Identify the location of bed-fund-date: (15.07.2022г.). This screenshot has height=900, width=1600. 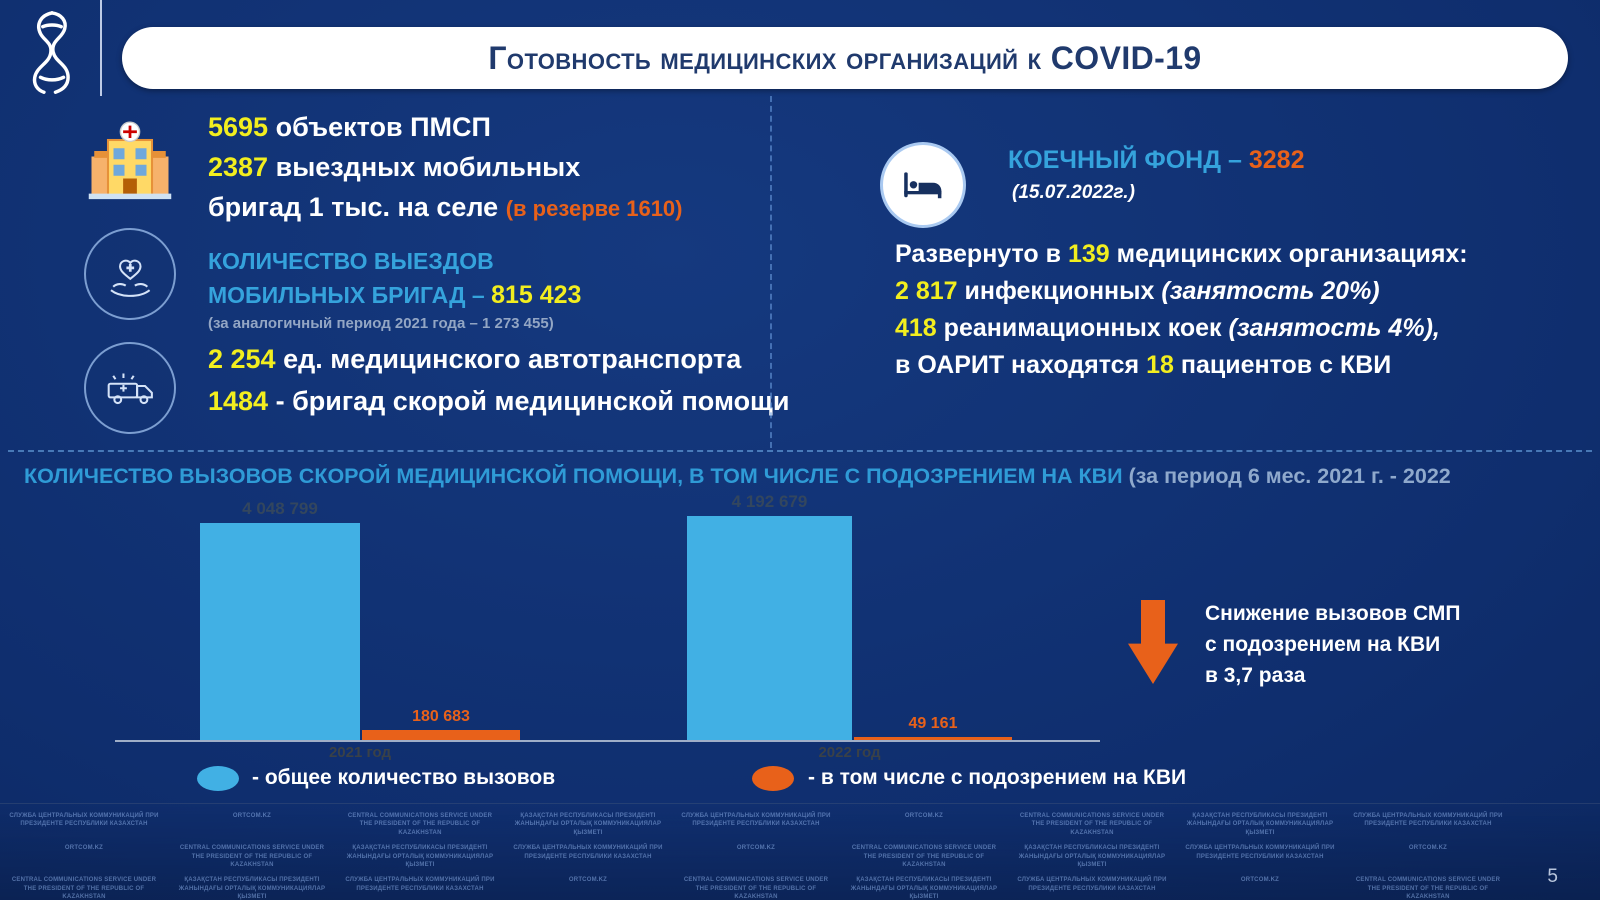
(1073, 192).